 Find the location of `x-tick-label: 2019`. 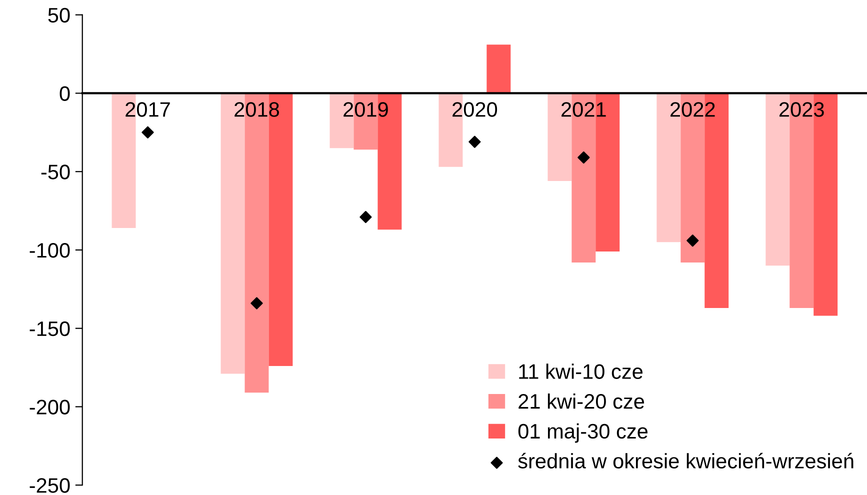

x-tick-label: 2019 is located at coordinates (366, 109).